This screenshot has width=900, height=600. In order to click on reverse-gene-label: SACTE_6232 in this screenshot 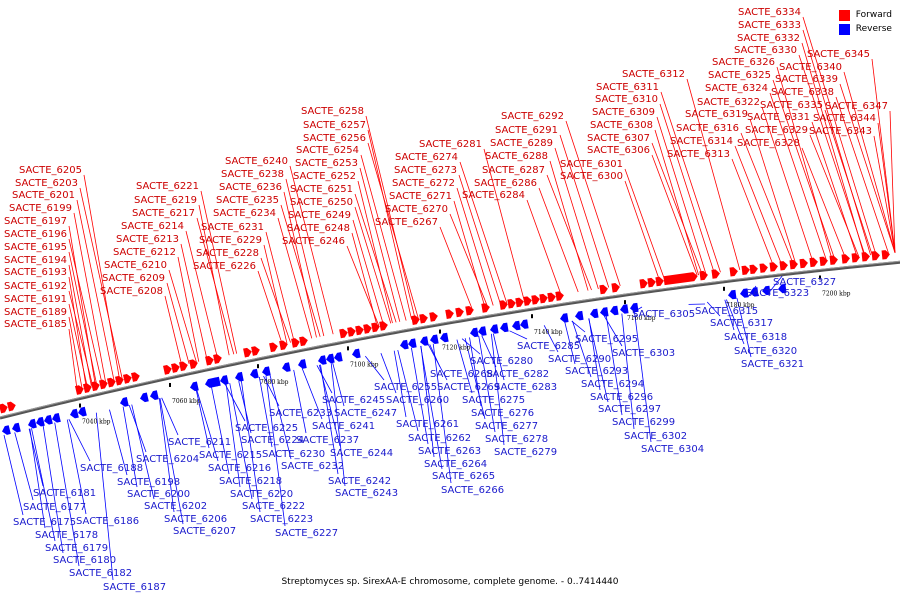, I will do `click(312, 466)`.